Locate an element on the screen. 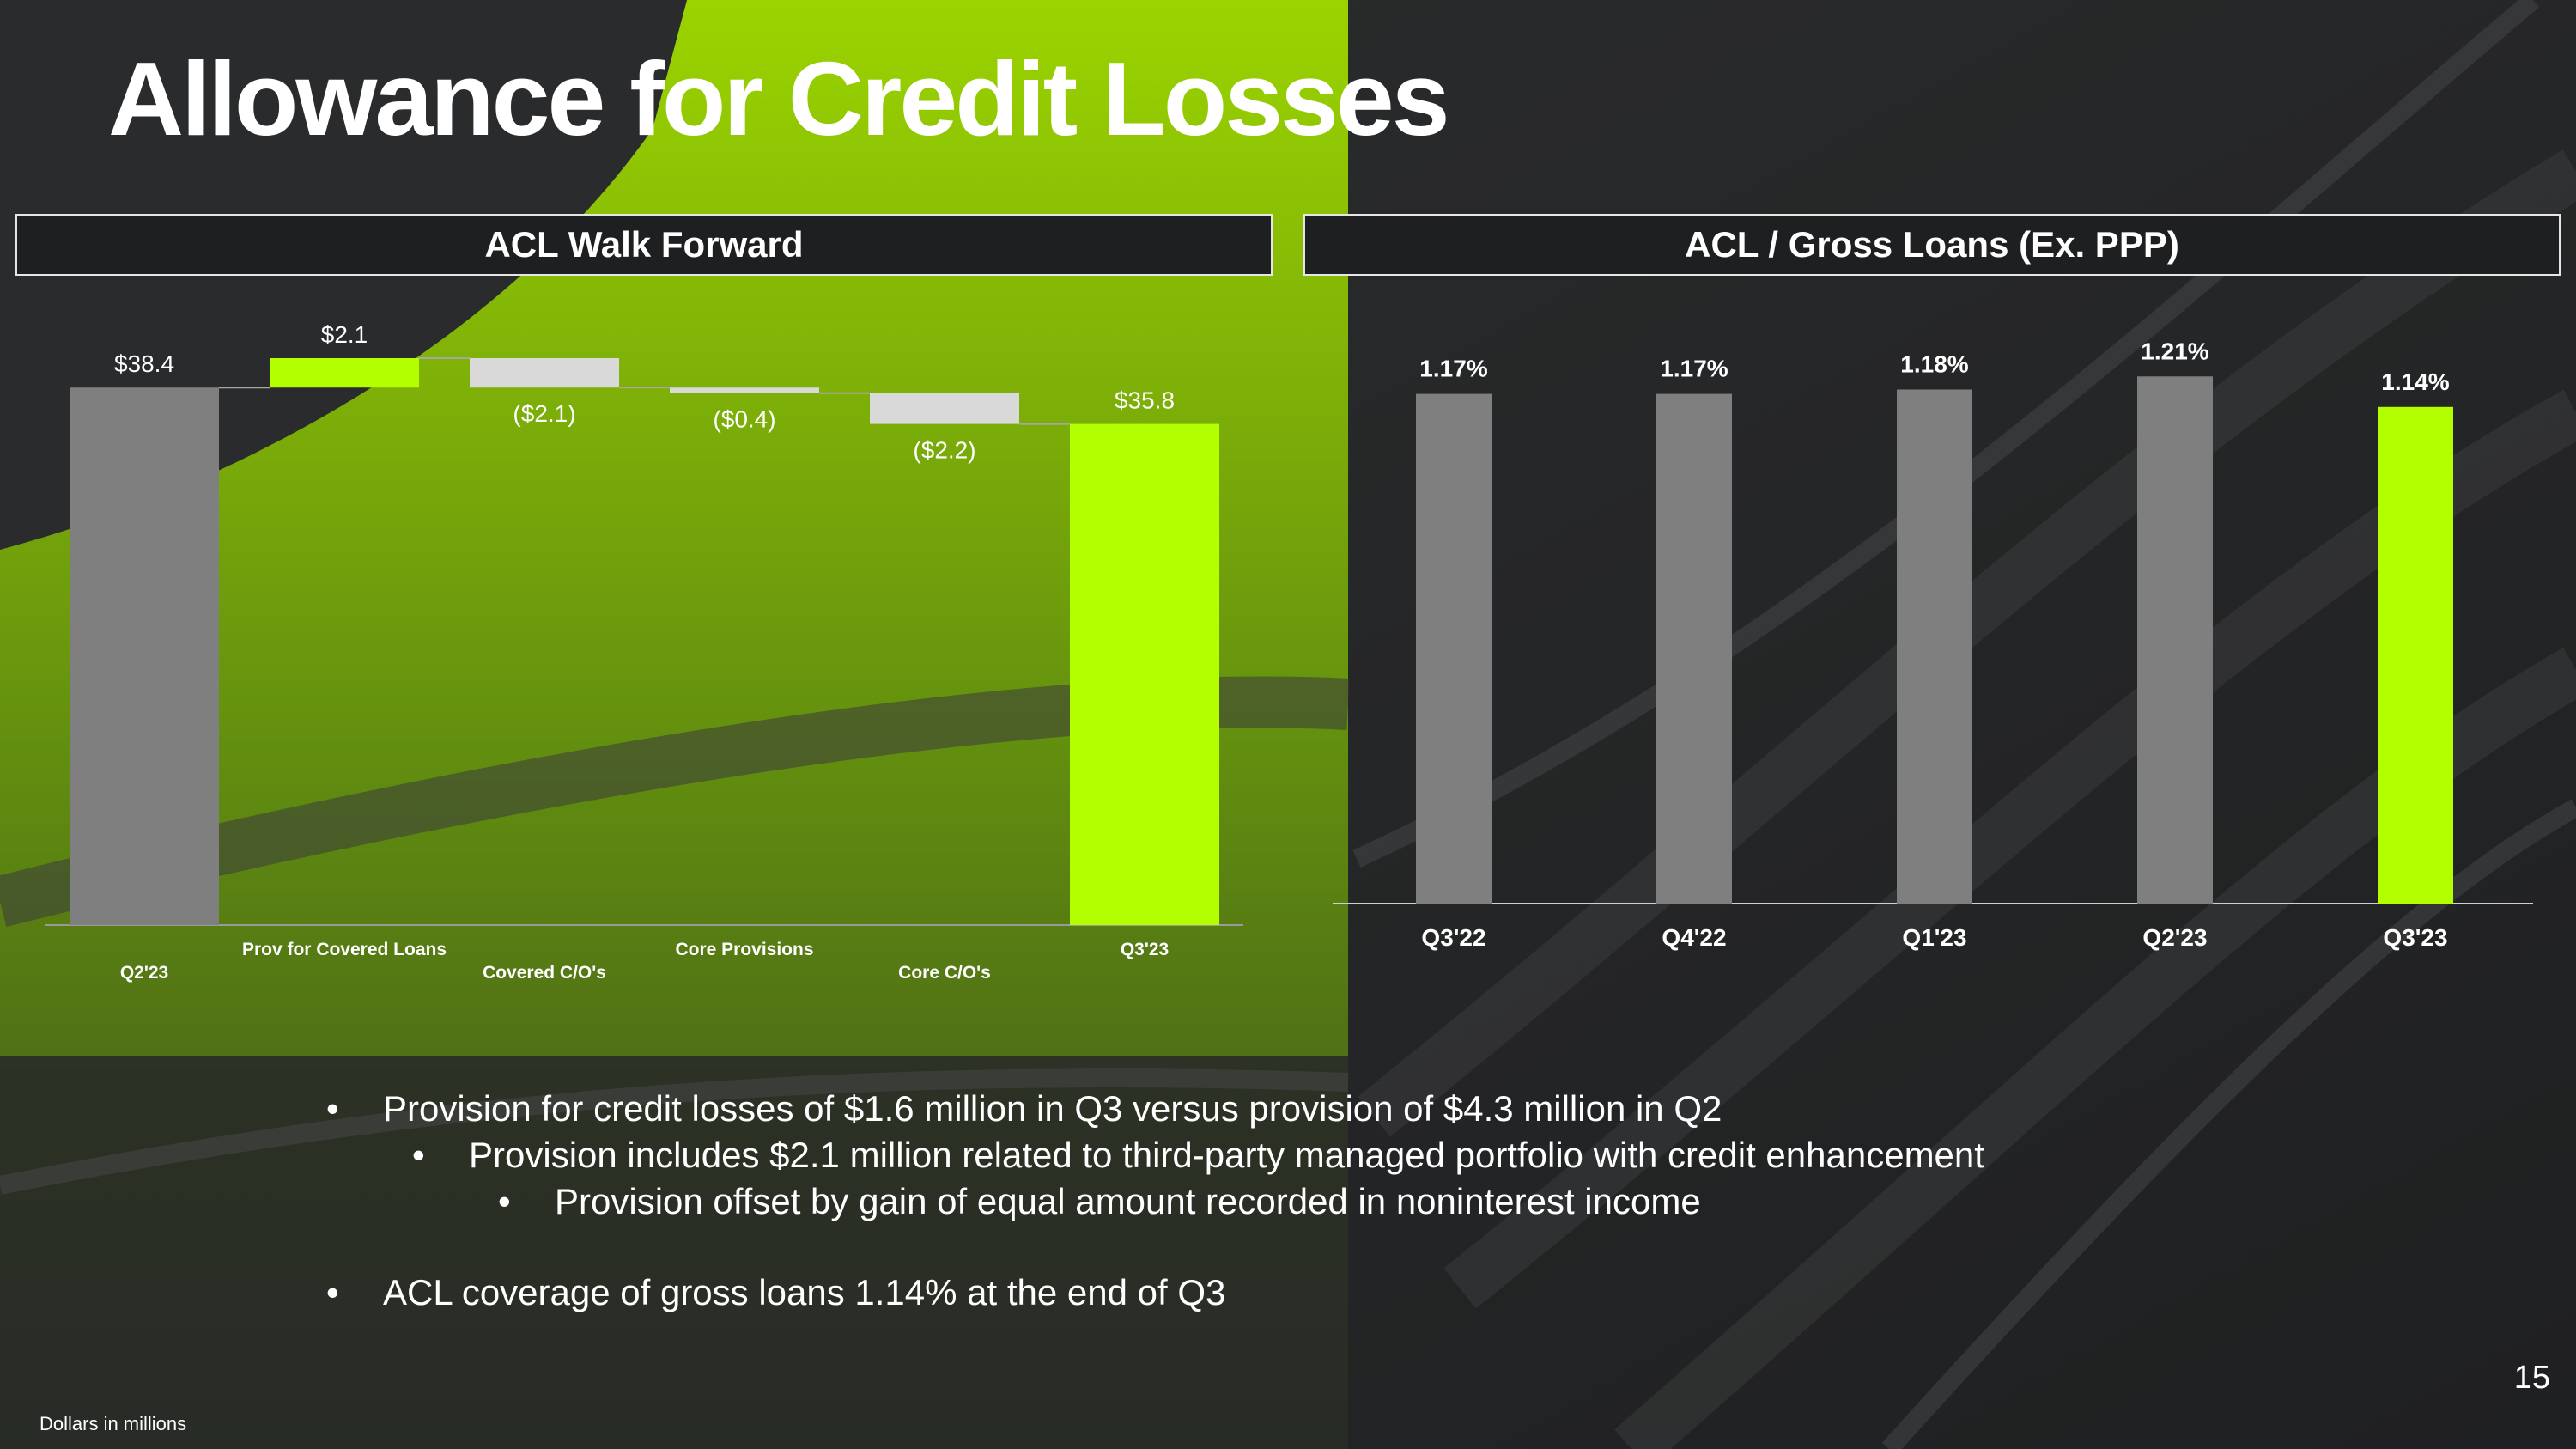 This screenshot has width=2576, height=1449. waterfall-data-label: $38.4 is located at coordinates (144, 363).